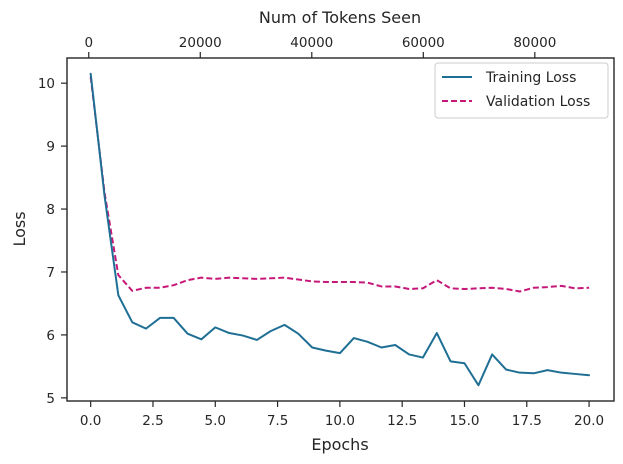 The height and width of the screenshot is (464, 623). I want to click on x-tick-label: 15.0, so click(464, 421).